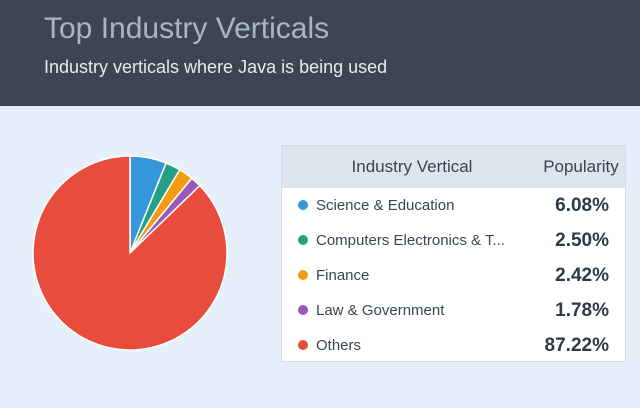  What do you see at coordinates (453, 275) in the screenshot?
I see `table-row: Finance 2.42%` at bounding box center [453, 275].